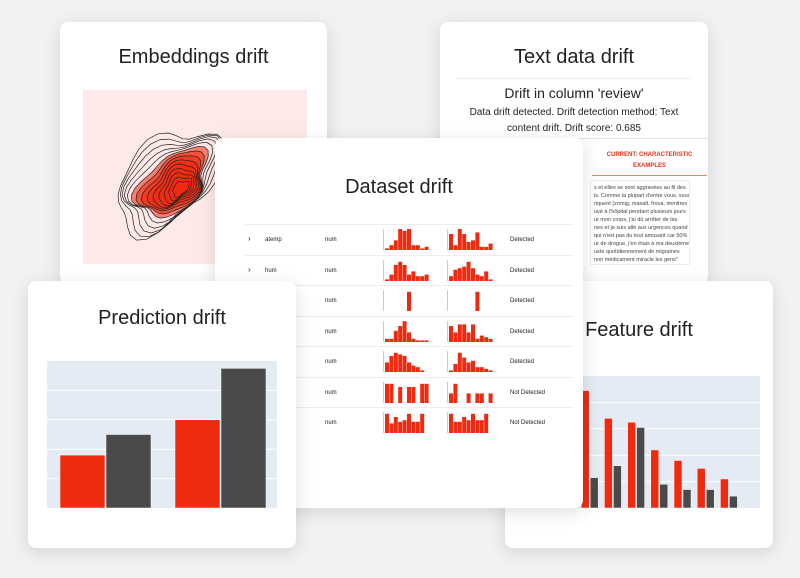  Describe the element at coordinates (399, 187) in the screenshot. I see `card-title: Dataset drift` at that location.